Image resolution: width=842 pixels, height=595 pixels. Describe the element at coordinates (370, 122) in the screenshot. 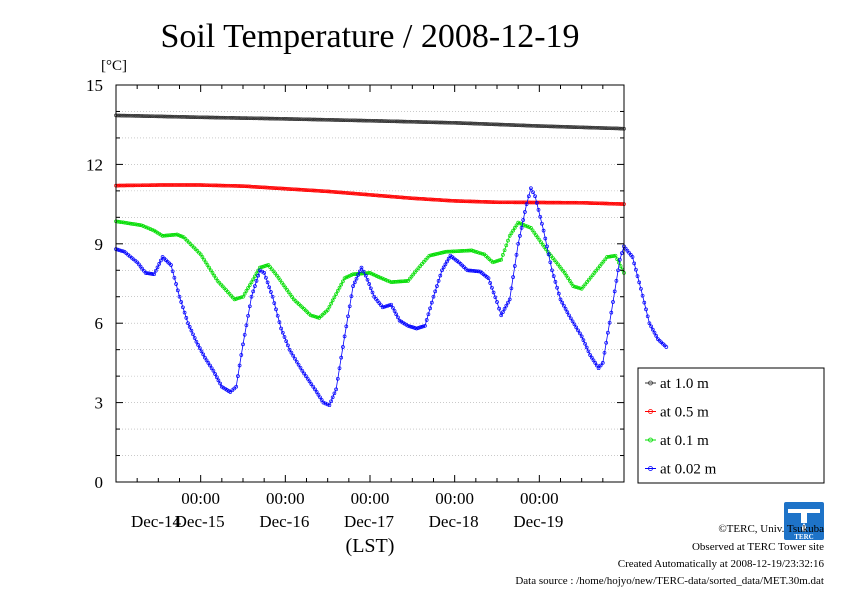

I see `series-at-1-0-m` at that location.